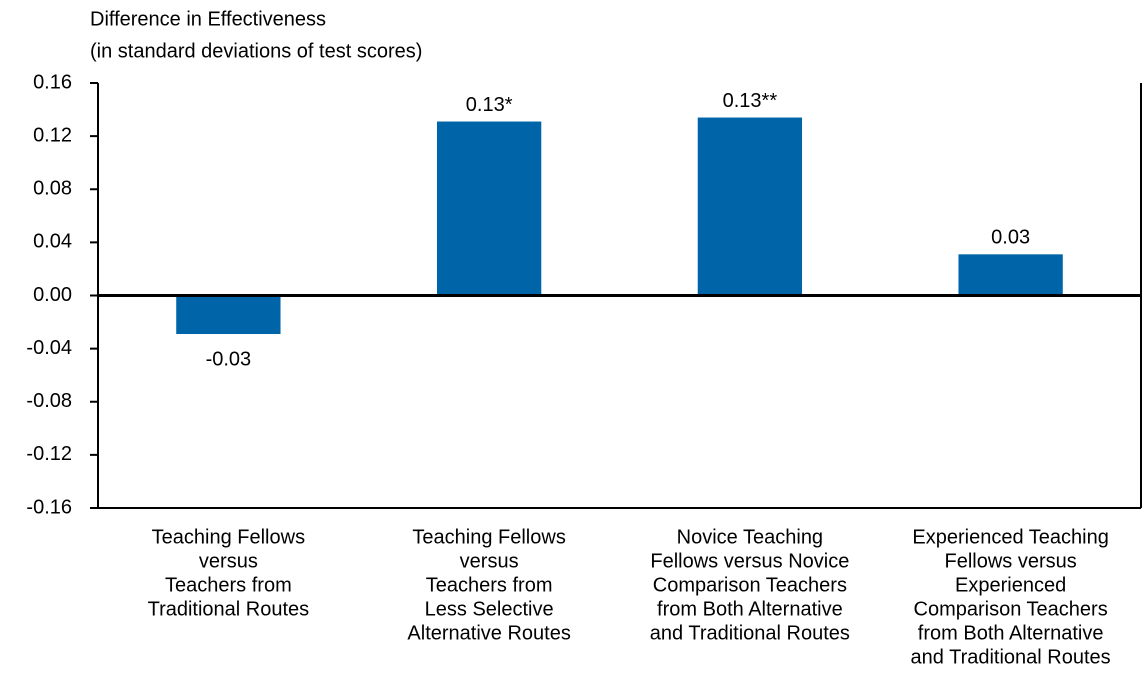 This screenshot has width=1144, height=692. What do you see at coordinates (256, 51) in the screenshot?
I see `chart-title: (in standard deviations of test scores)` at bounding box center [256, 51].